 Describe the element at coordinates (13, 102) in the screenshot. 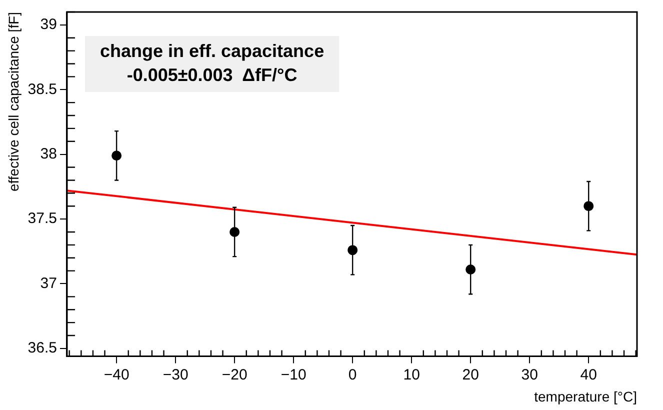

I see `y-axis-title: effective cell capacitance [fF]` at that location.